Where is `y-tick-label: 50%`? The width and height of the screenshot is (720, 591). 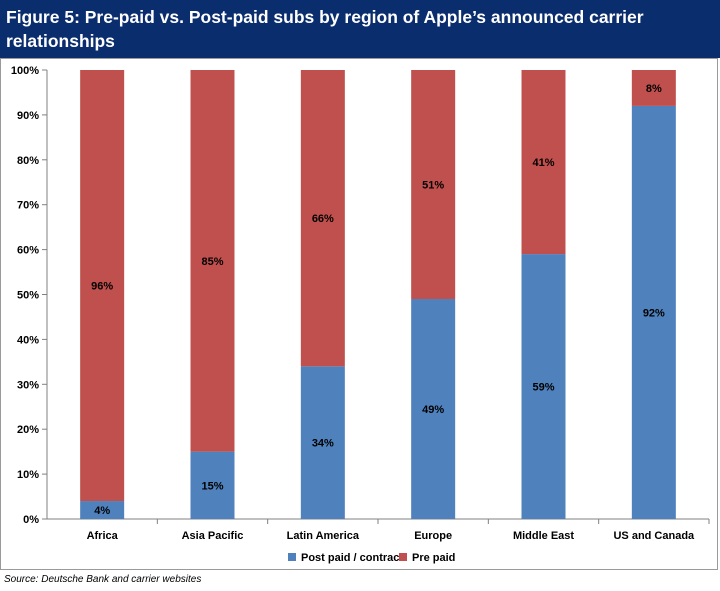 y-tick-label: 50% is located at coordinates (28, 296).